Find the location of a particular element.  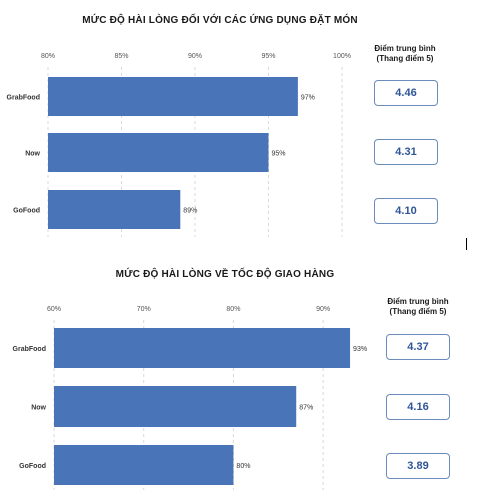

score-box-now-2: 4.16 is located at coordinates (418, 407).